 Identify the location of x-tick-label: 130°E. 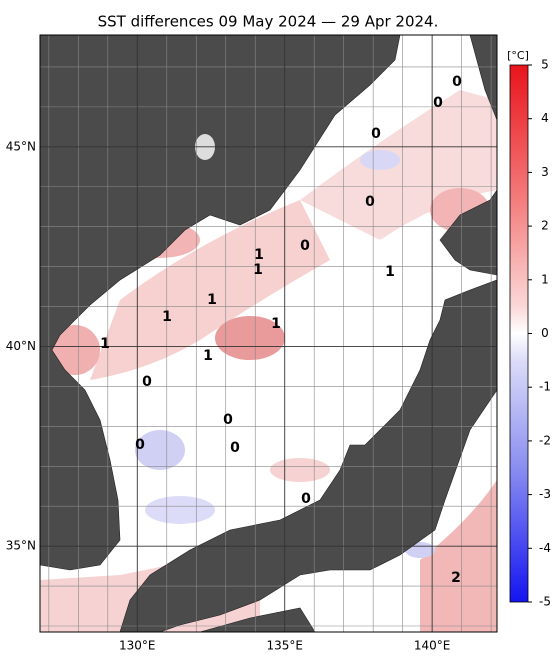
(137, 646).